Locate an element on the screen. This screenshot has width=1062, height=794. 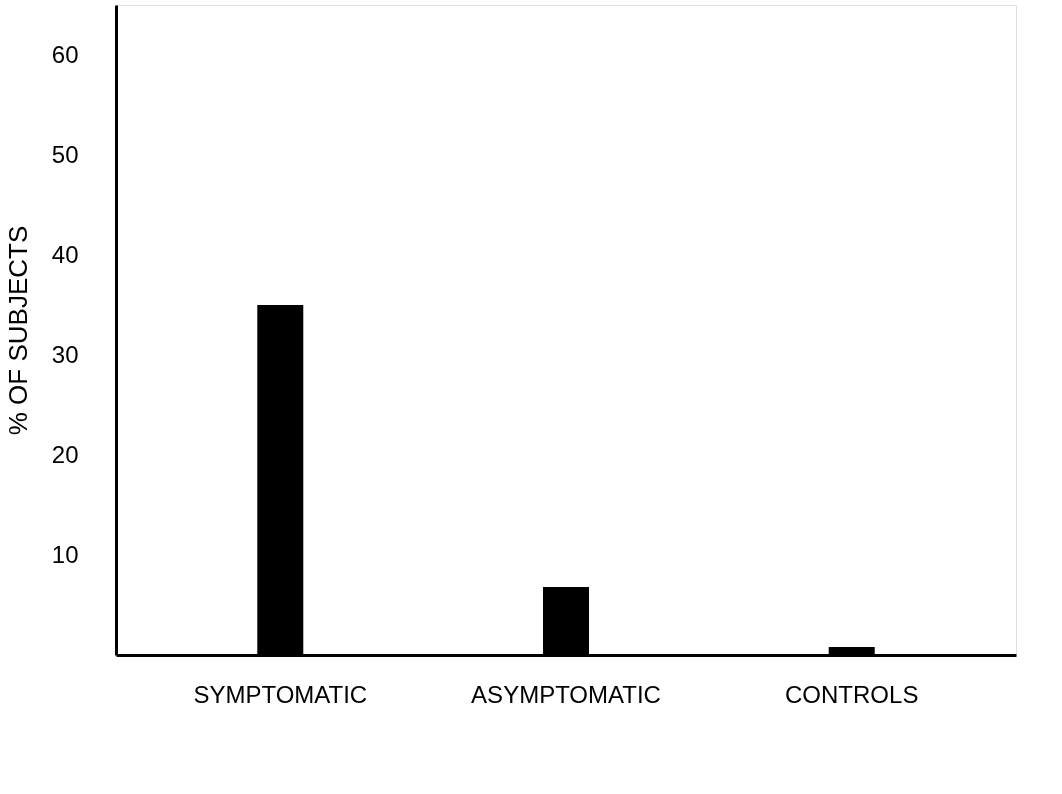
y-tick-label: 10 is located at coordinates (65, 554).